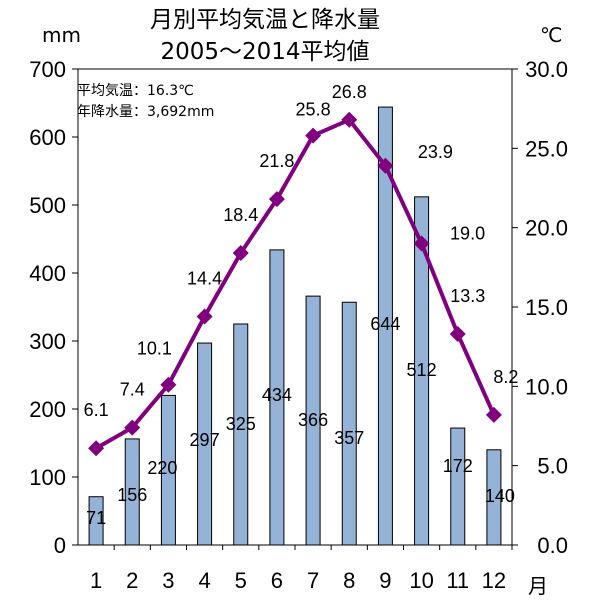  I want to click on x-tick-label: 4, so click(204, 580).